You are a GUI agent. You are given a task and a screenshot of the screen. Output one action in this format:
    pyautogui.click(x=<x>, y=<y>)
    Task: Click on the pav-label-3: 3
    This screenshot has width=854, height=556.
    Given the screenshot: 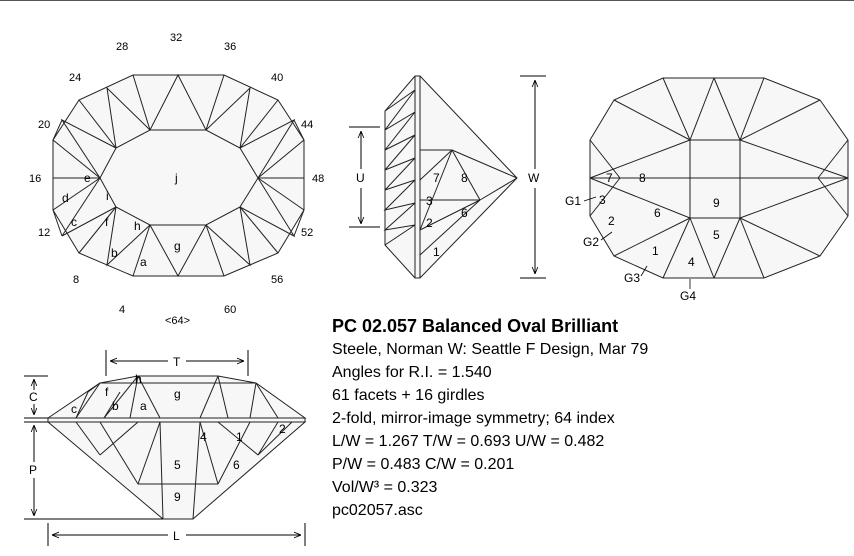 What is the action you would take?
    pyautogui.click(x=602, y=200)
    